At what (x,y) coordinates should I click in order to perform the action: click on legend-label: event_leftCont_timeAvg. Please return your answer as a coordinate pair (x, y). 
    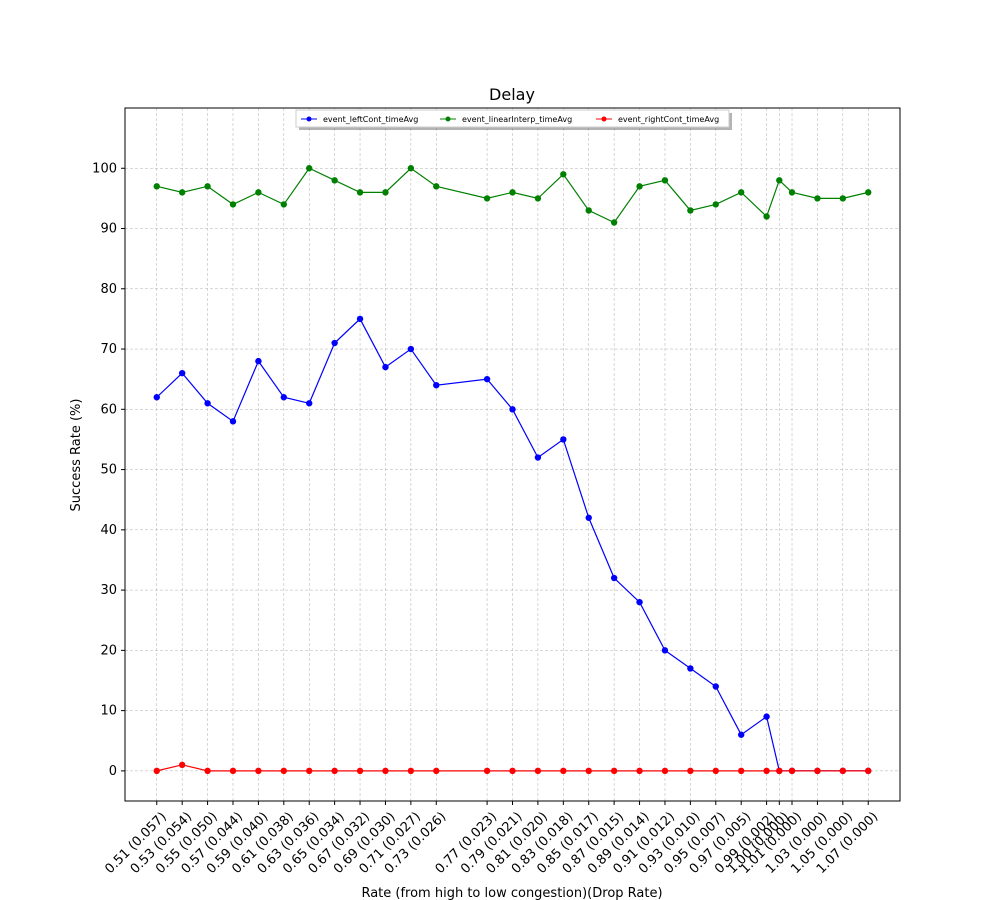
    Looking at the image, I should click on (370, 119).